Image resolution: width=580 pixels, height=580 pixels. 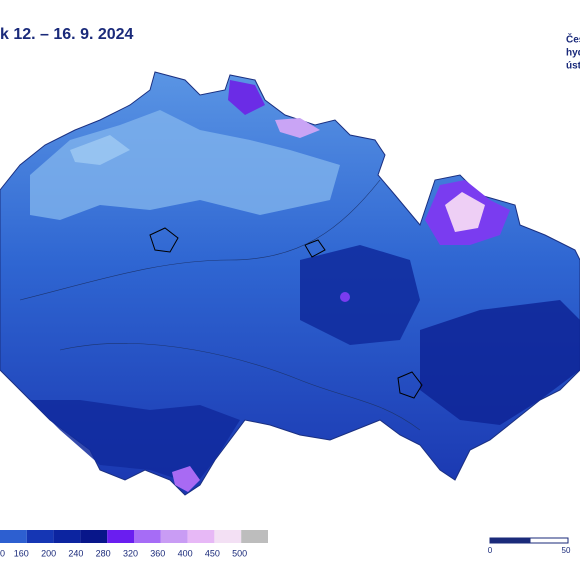 I want to click on legend-label: 360, so click(x=157, y=553).